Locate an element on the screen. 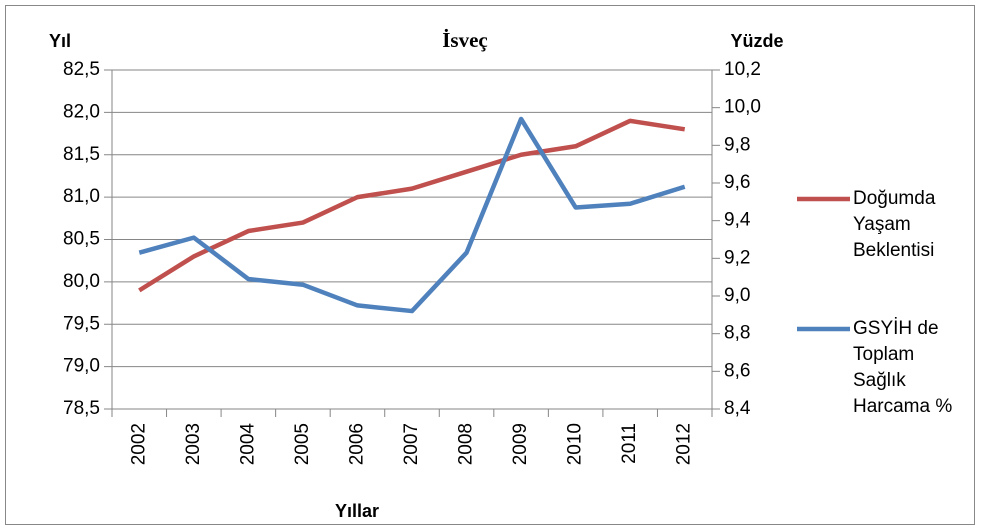 This screenshot has height=531, width=981. y2-tick-label: 9,2 is located at coordinates (737, 257).